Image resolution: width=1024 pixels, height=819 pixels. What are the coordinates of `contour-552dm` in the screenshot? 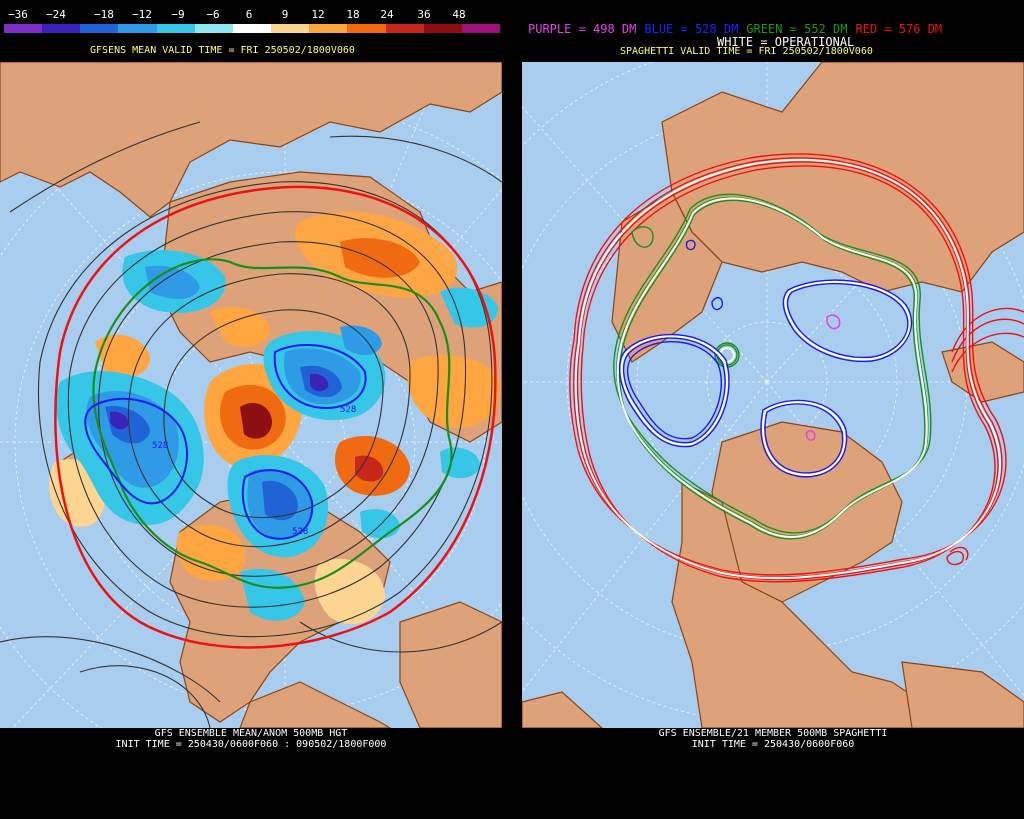 It's located at (272, 423).